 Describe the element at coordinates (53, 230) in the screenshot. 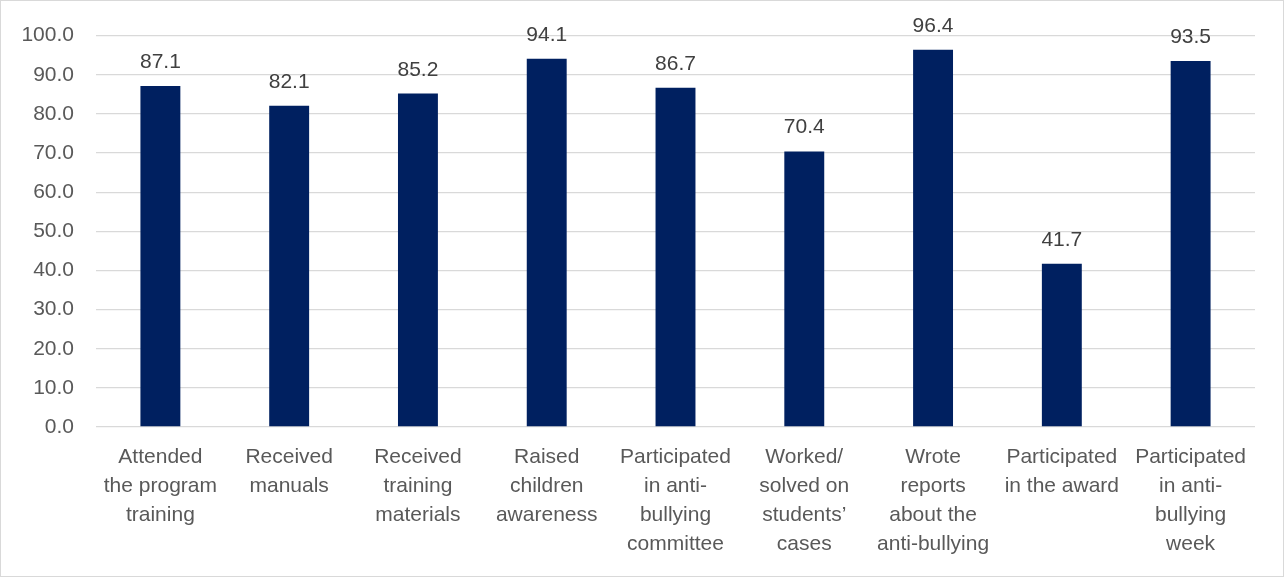

I see `y-tick-label: 50.0` at that location.